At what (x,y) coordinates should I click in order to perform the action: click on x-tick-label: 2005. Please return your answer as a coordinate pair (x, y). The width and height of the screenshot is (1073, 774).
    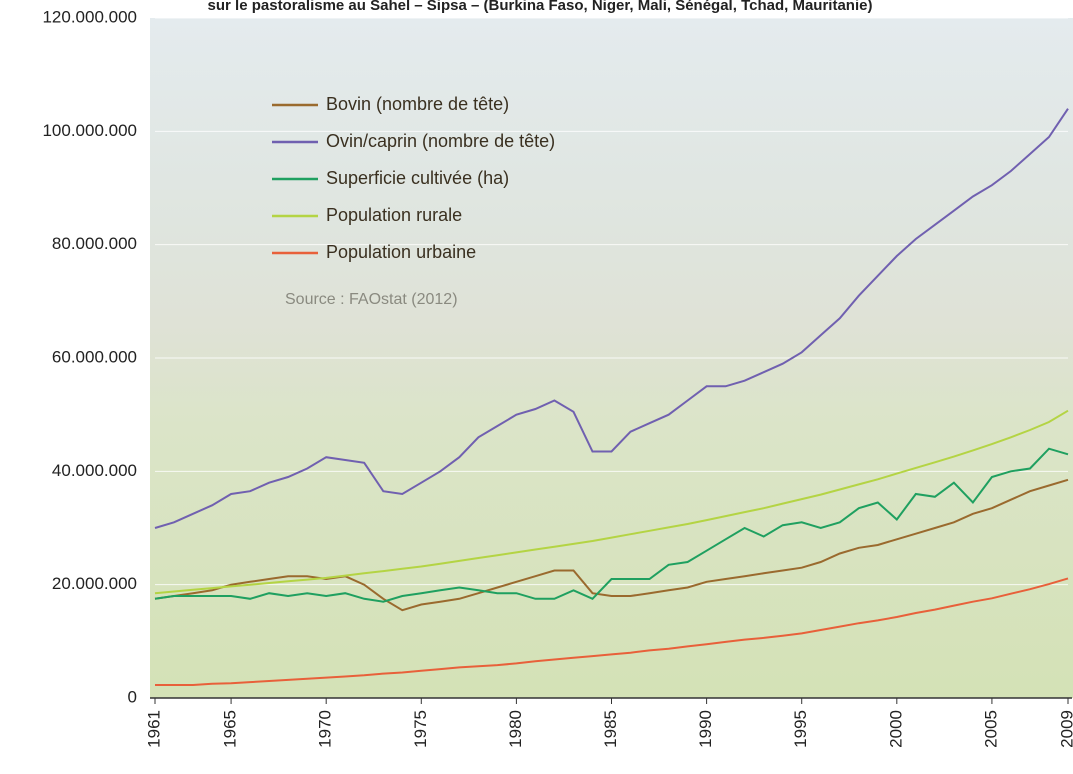
    Looking at the image, I should click on (990, 729).